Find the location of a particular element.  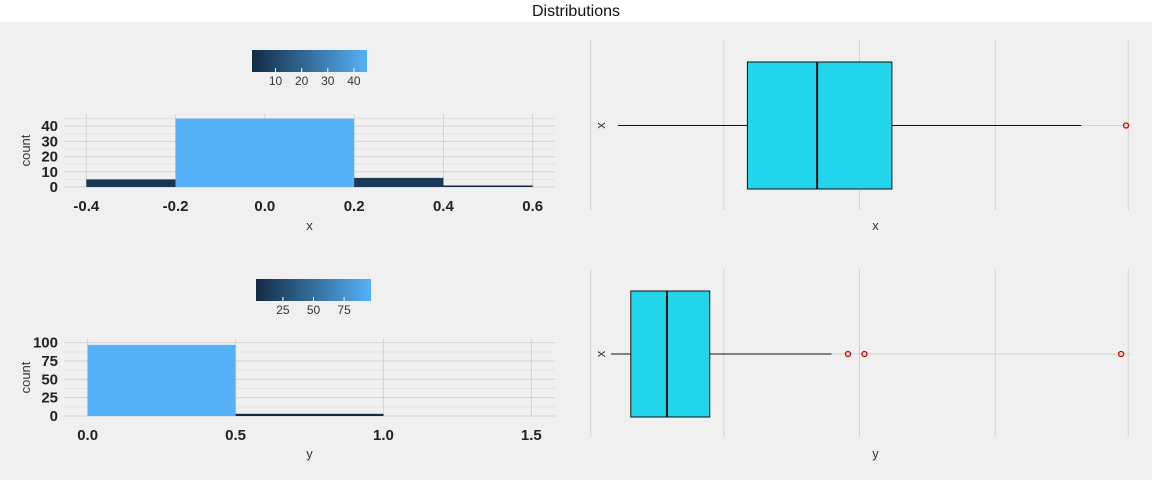

x-hist-x-tick-label: 0.4 is located at coordinates (444, 206).